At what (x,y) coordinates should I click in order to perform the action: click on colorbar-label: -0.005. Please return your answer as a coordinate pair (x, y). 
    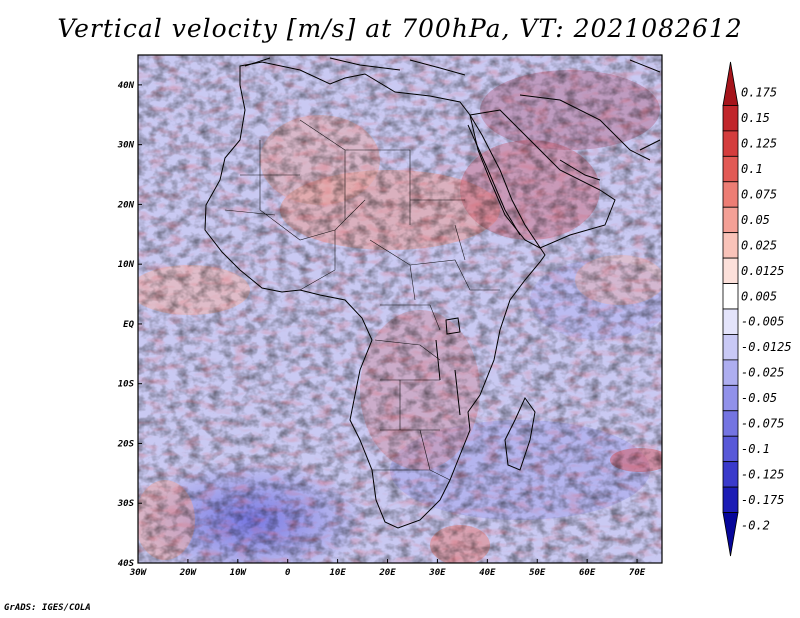
    Looking at the image, I should click on (762, 322).